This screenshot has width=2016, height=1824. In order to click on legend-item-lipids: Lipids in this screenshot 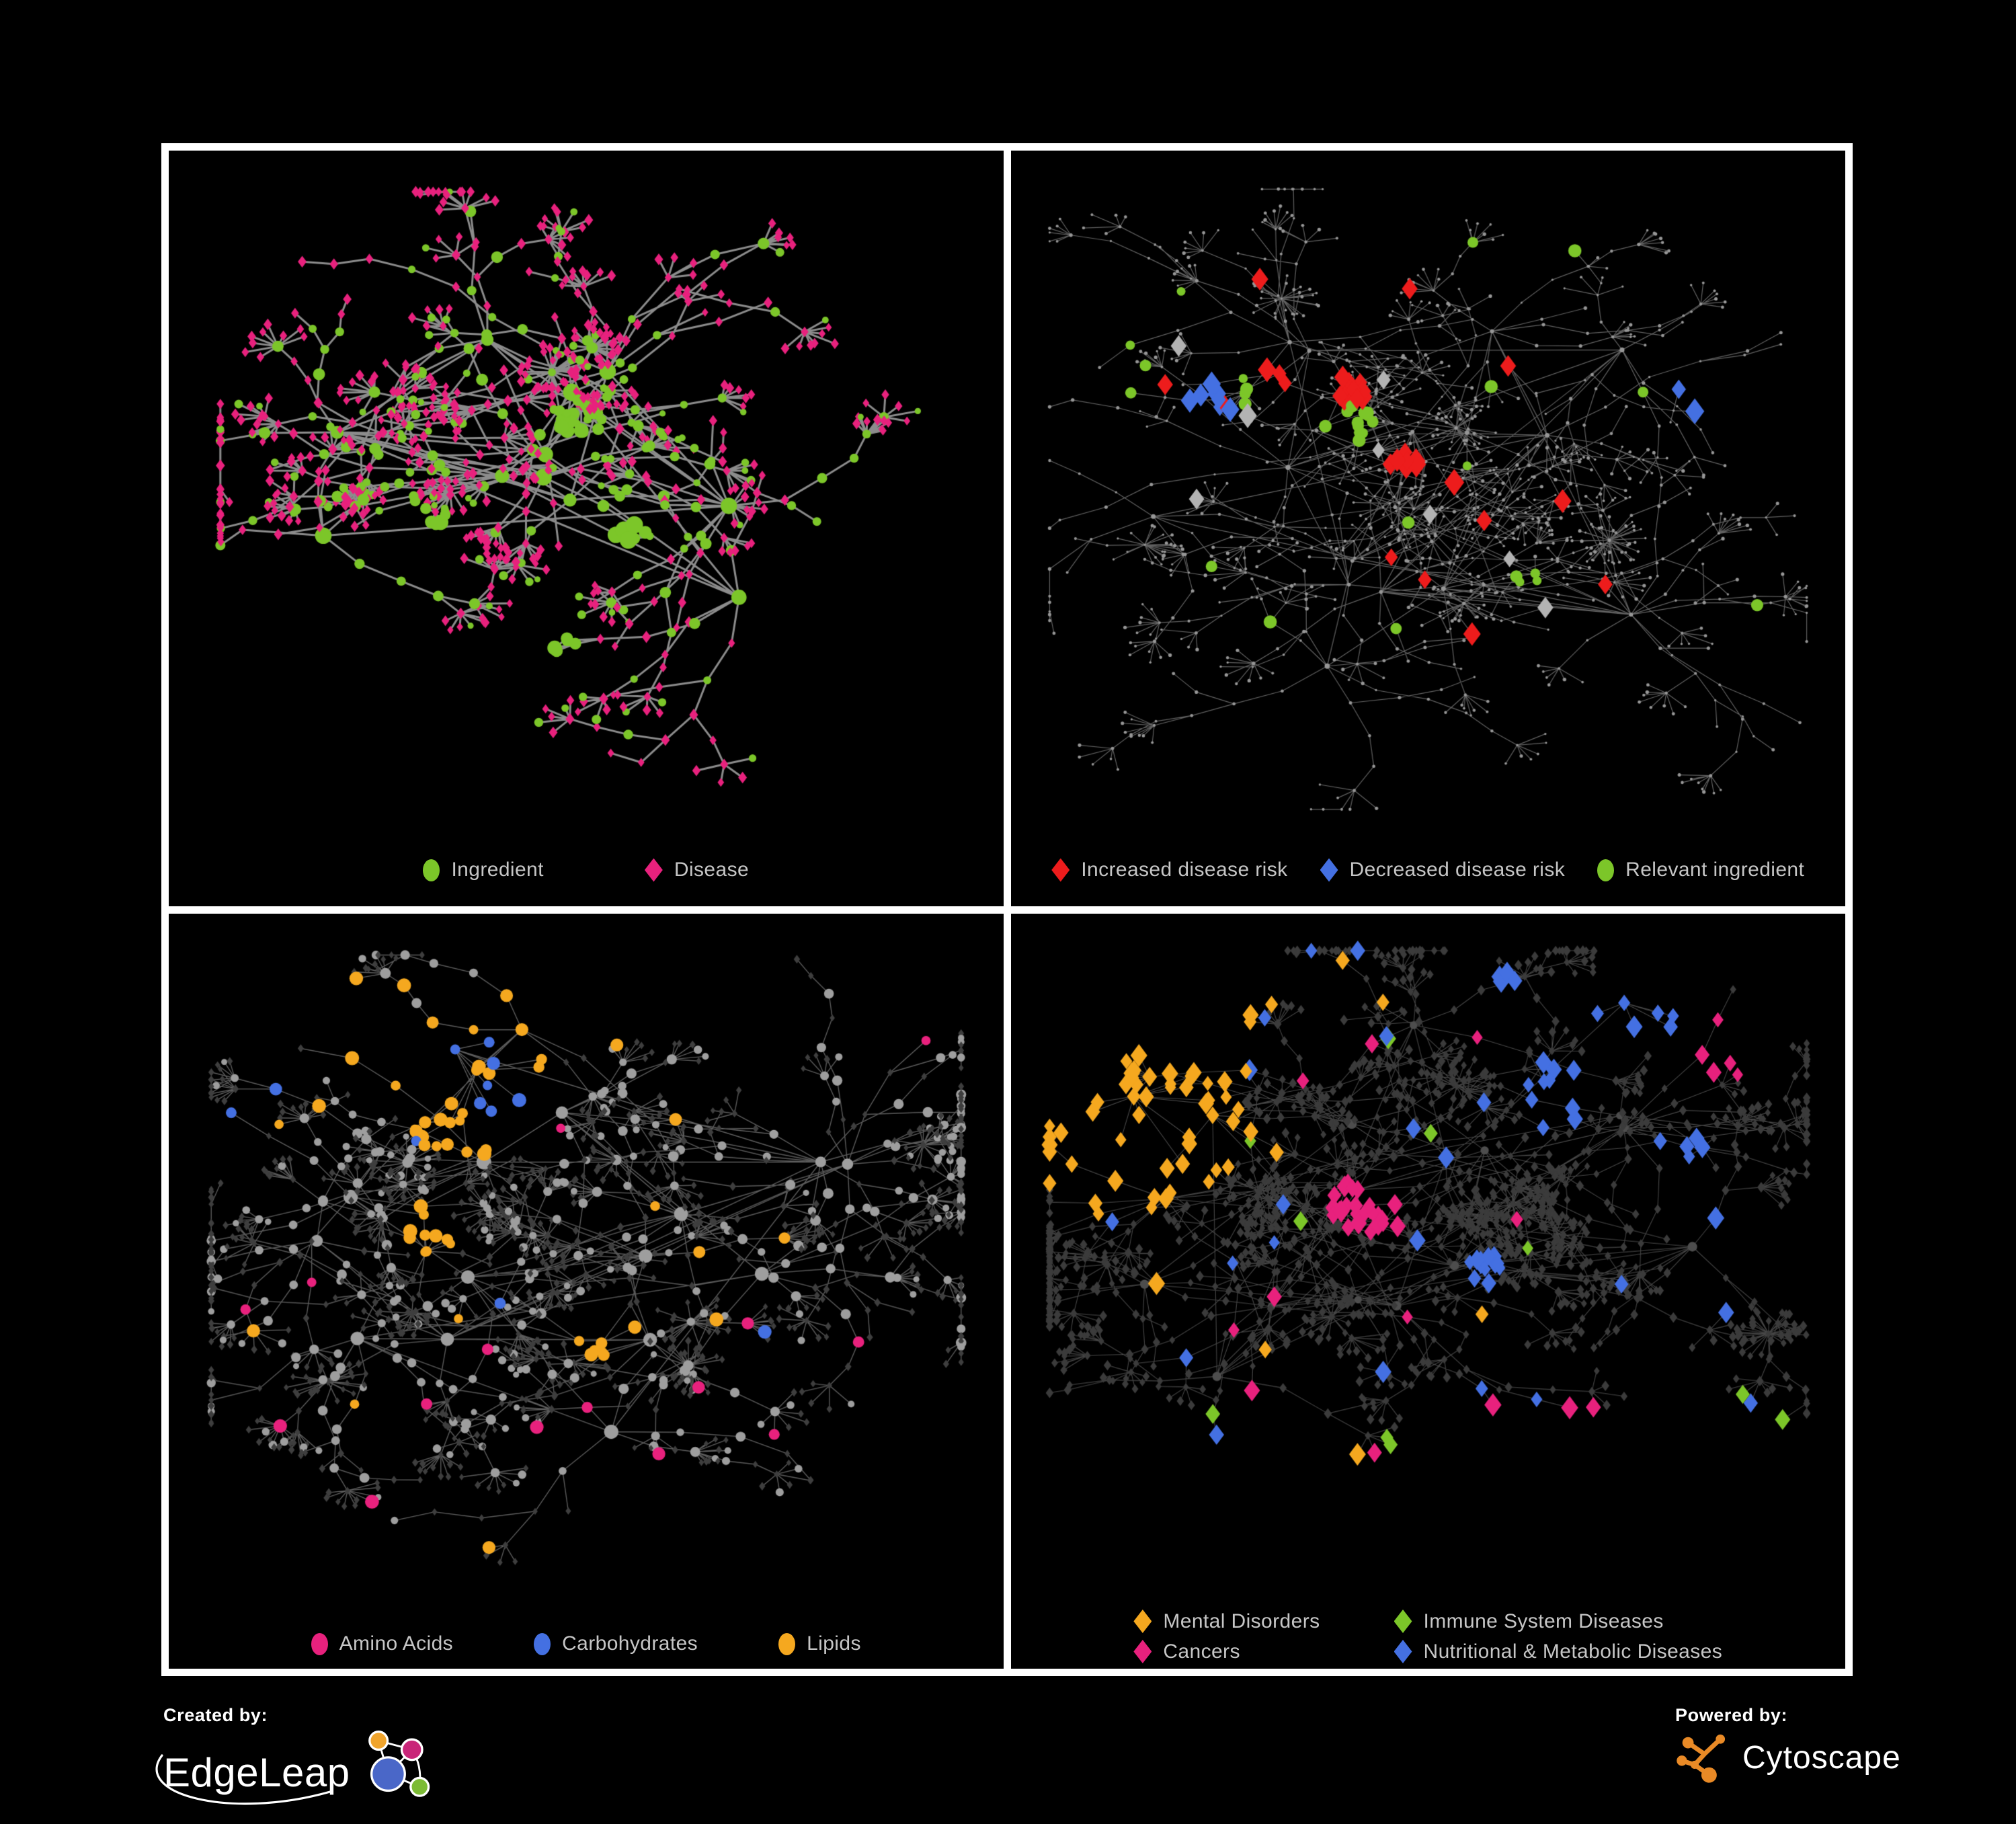, I will do `click(819, 1644)`.